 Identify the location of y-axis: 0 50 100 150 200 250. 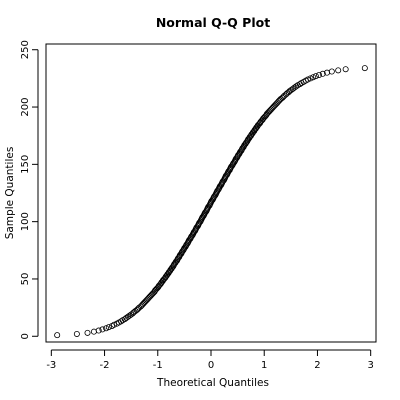
(29, 189).